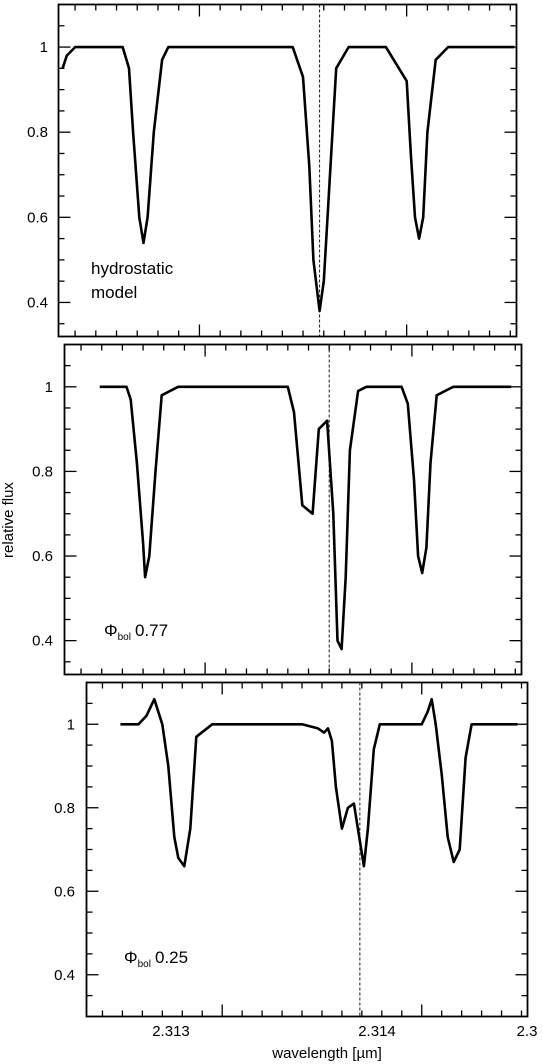 Image resolution: width=543 pixels, height=1064 pixels. What do you see at coordinates (132, 268) in the screenshot?
I see `panel-1-annotation-line-1: hydrostatic` at bounding box center [132, 268].